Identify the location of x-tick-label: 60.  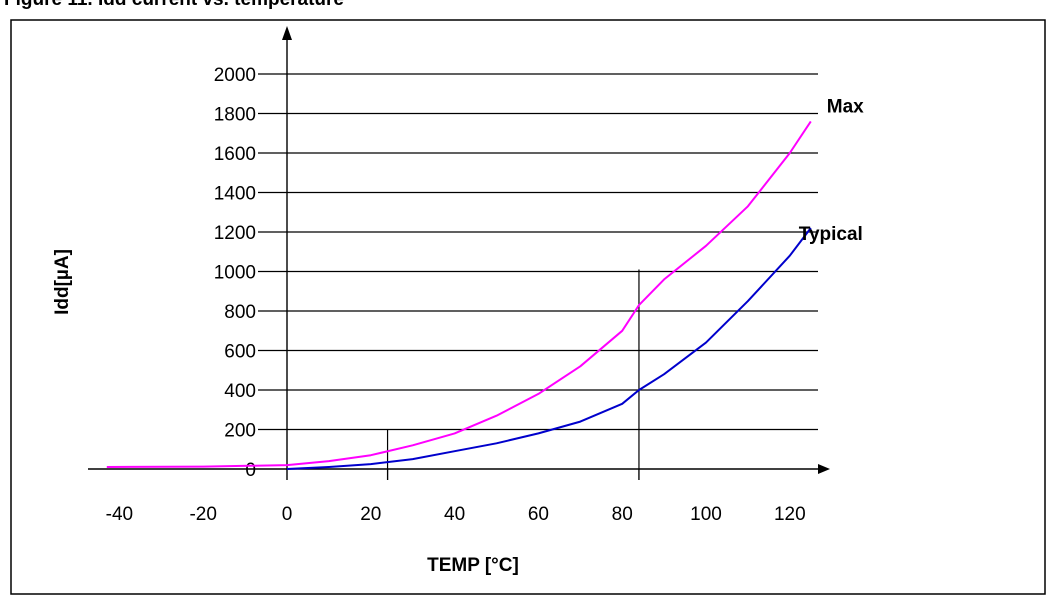
(538, 514).